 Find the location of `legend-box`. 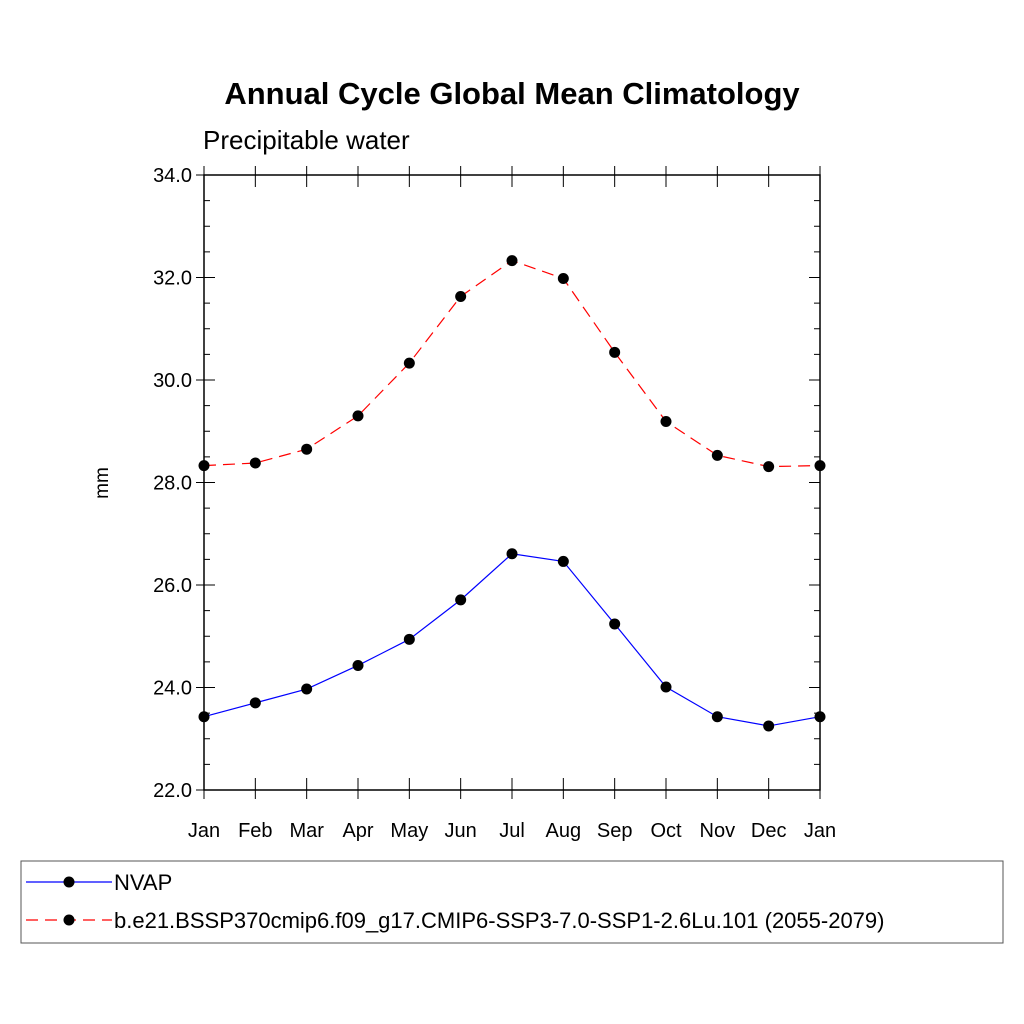

legend-box is located at coordinates (512, 902).